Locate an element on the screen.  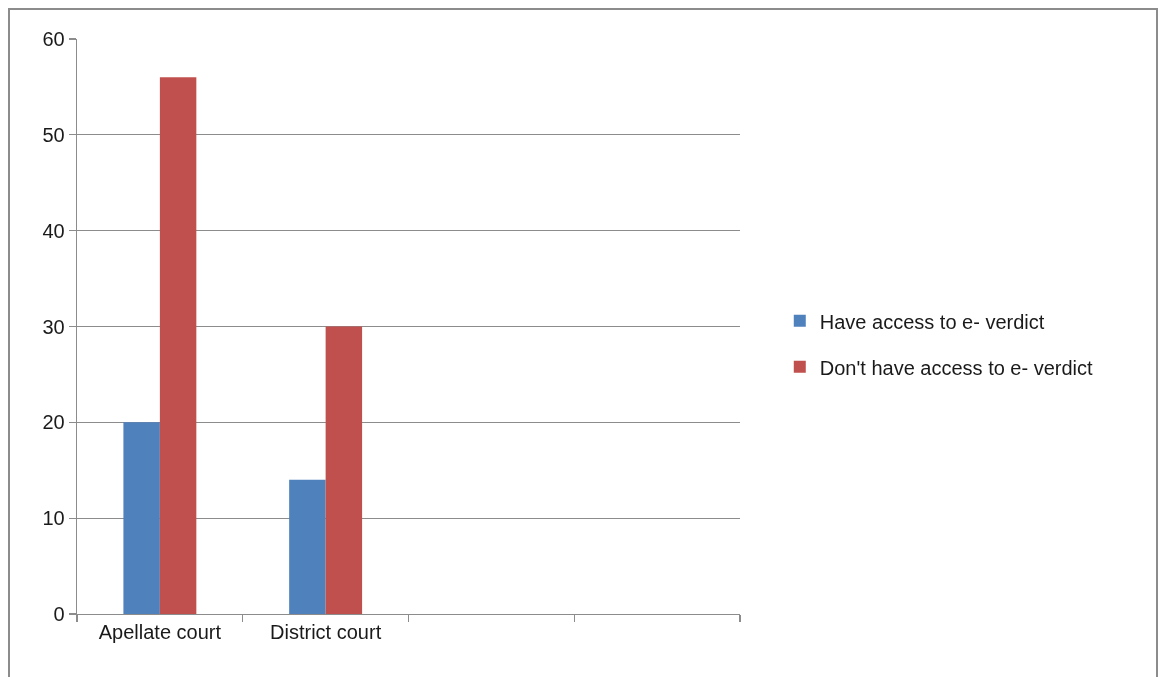
y-tick-label: 0 is located at coordinates (59, 614).